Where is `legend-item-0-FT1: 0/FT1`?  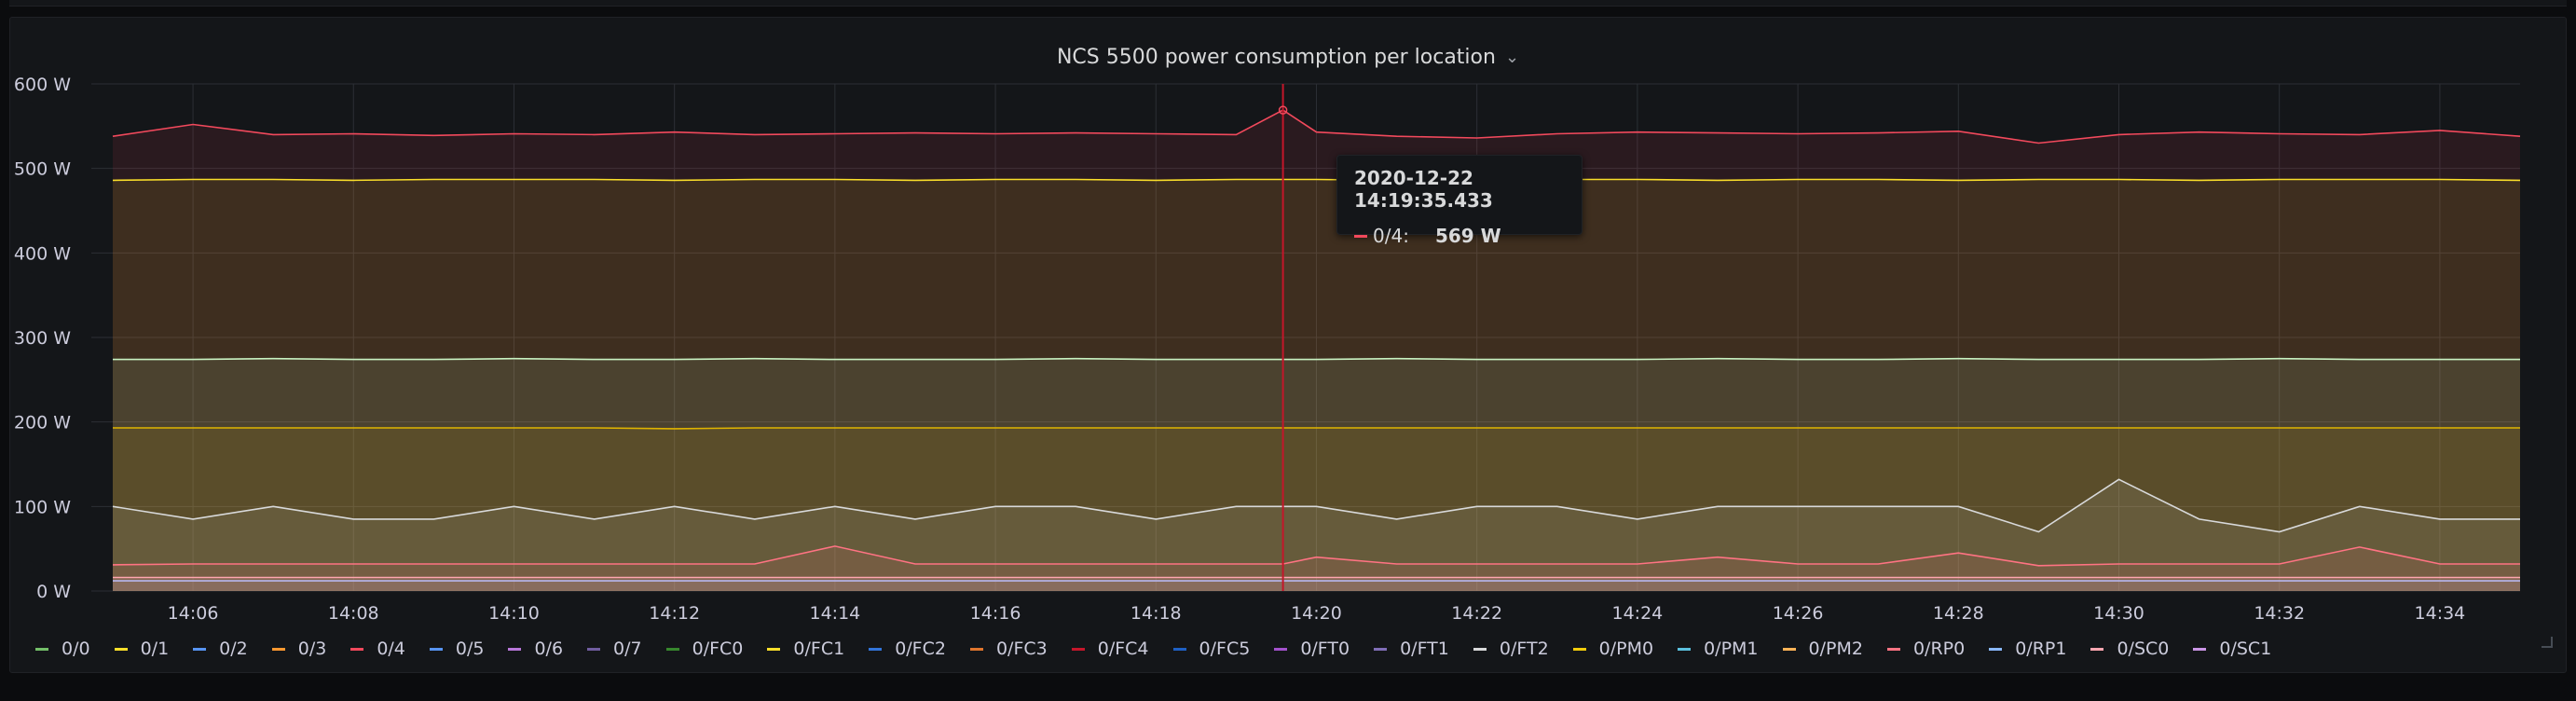
legend-item-0-FT1: 0/FT1 is located at coordinates (1411, 649).